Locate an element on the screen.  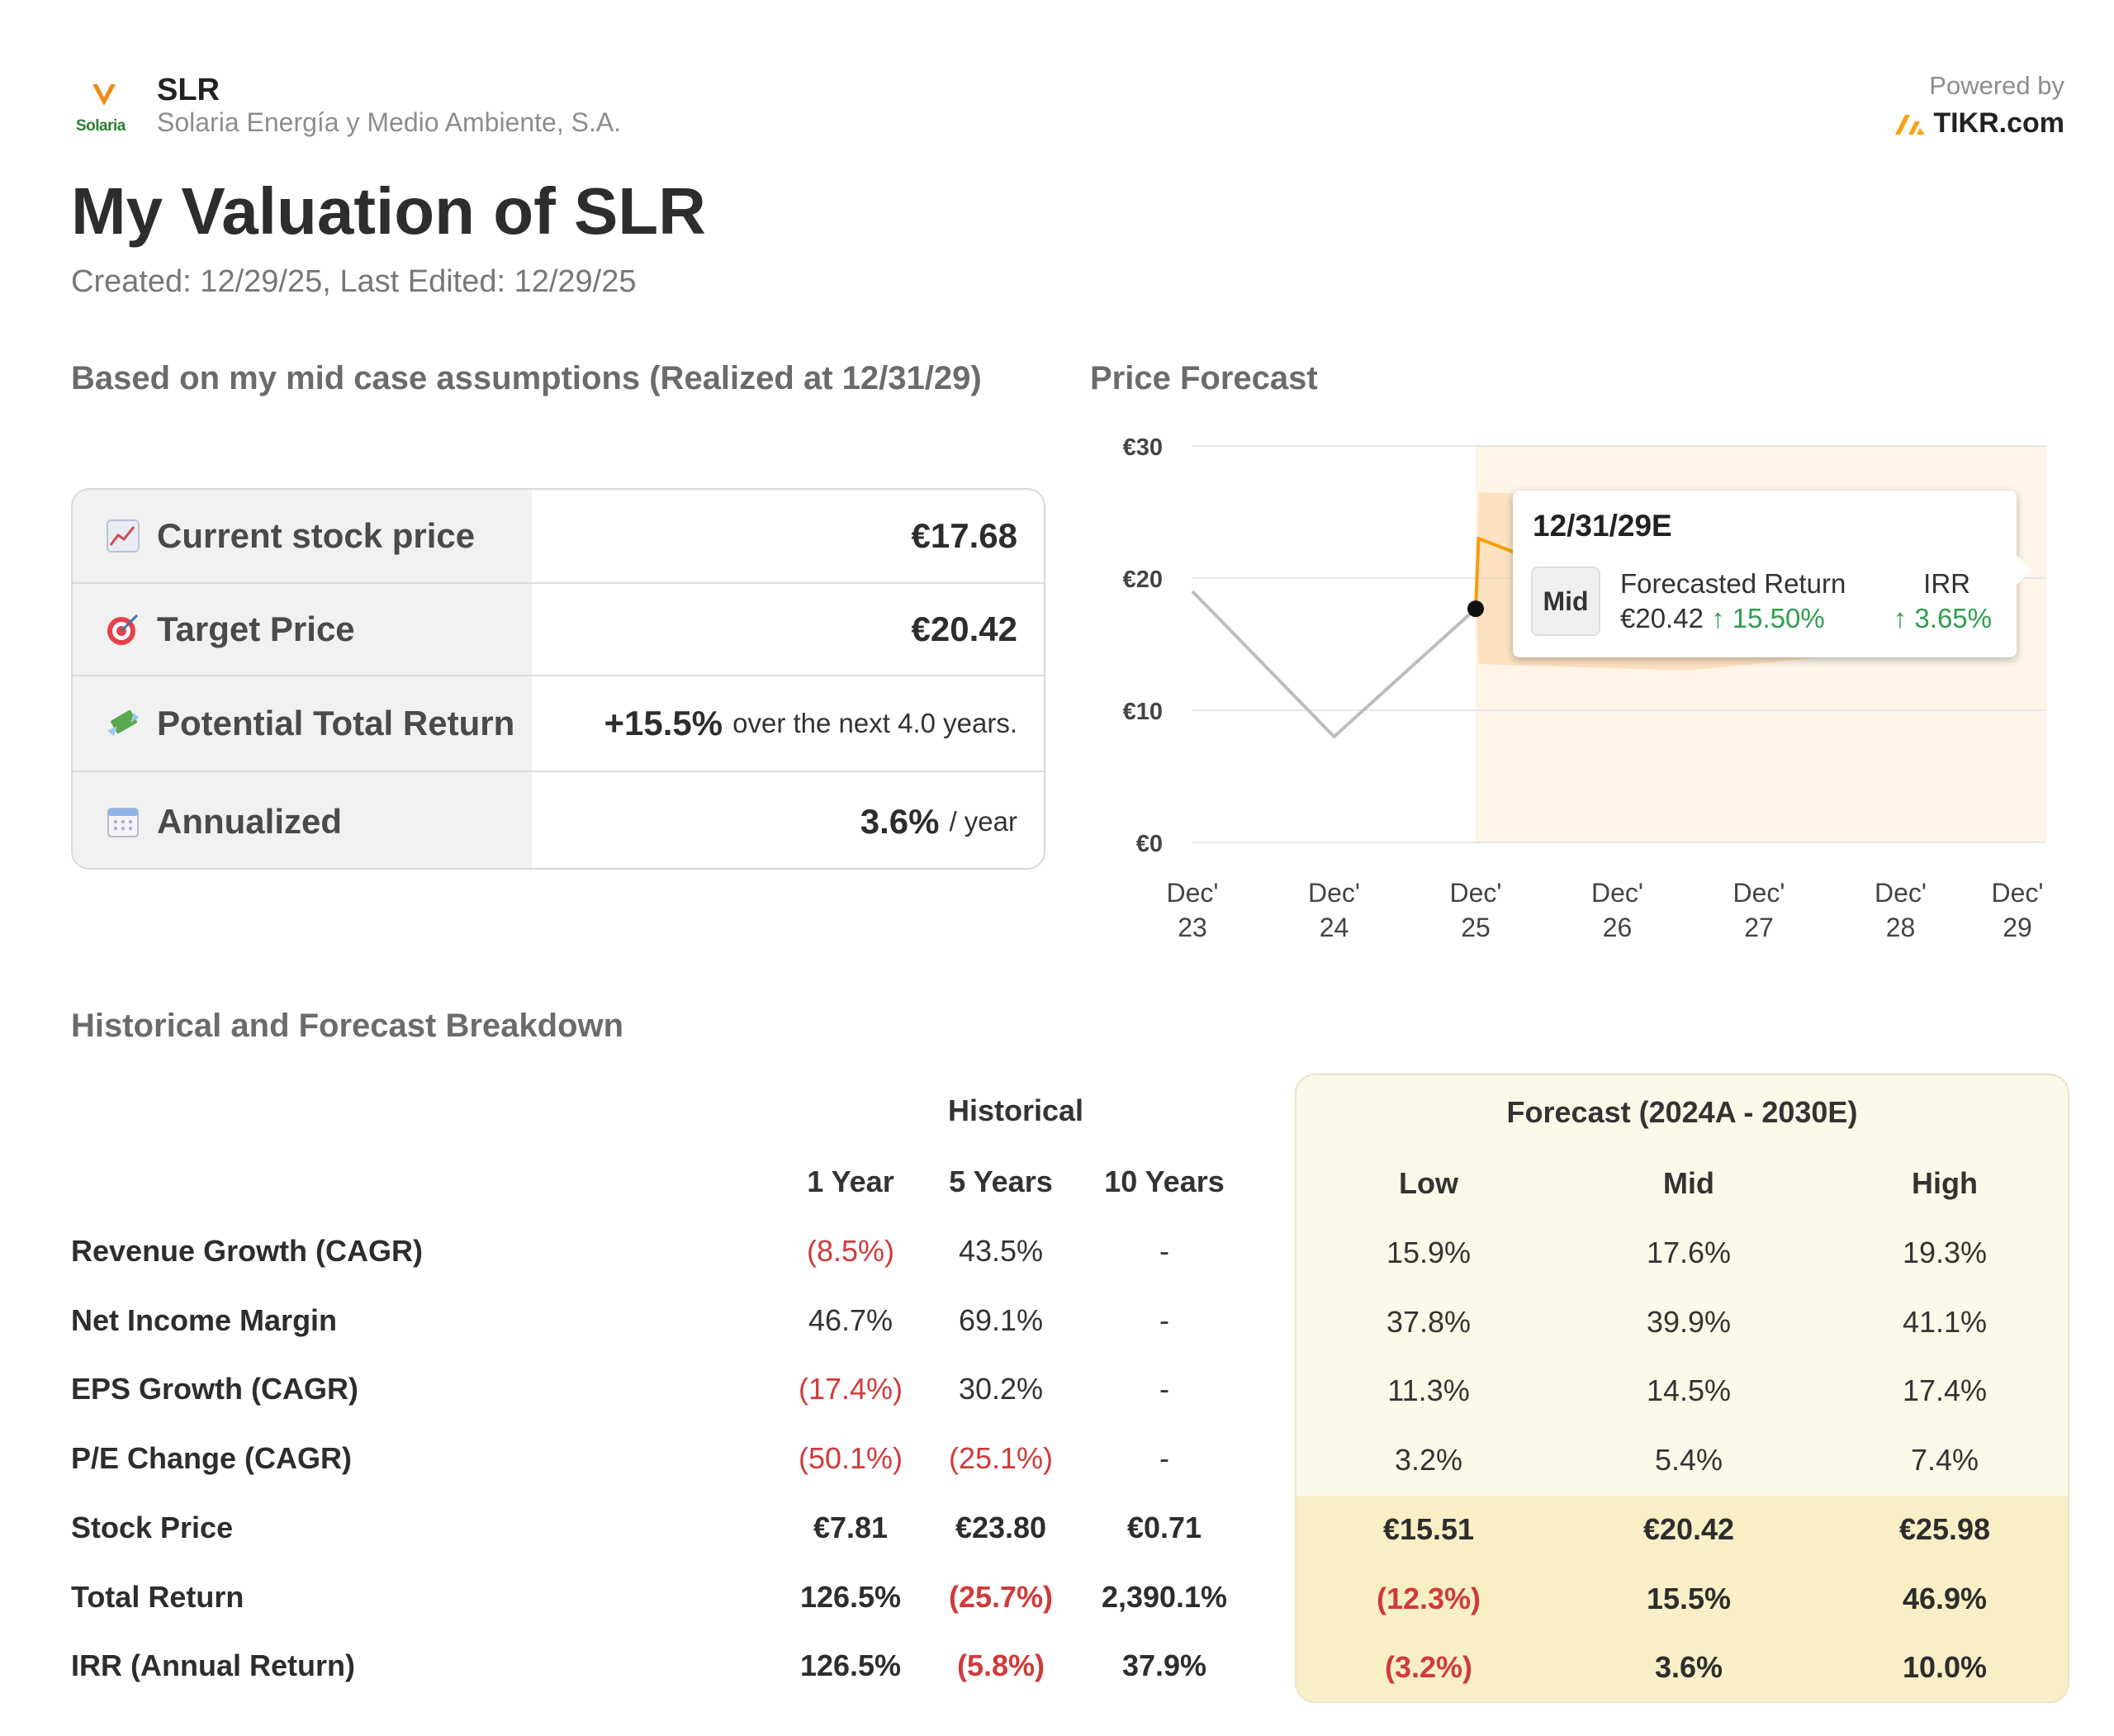
table-cell: 17.6% is located at coordinates (1689, 1252).